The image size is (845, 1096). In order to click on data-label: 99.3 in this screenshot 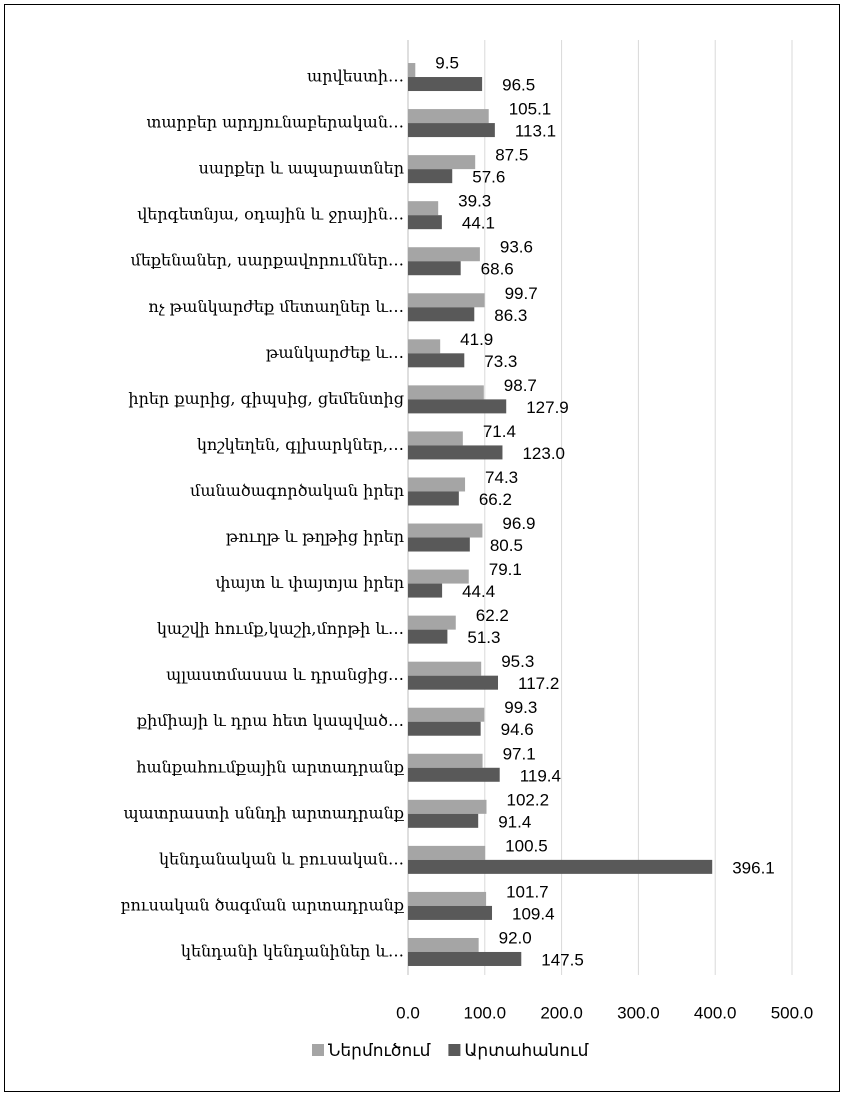, I will do `click(520, 707)`.